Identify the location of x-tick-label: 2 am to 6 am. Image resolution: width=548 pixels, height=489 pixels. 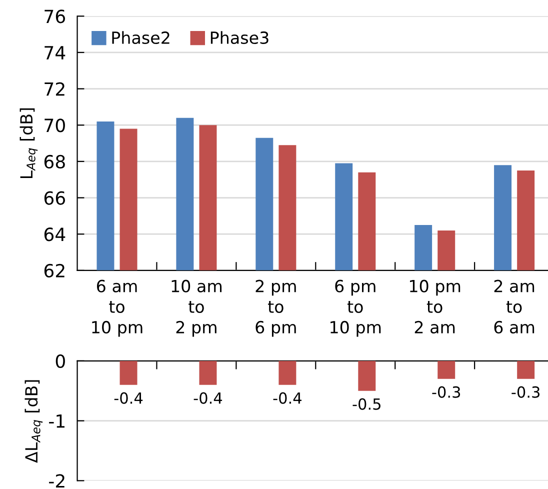
(514, 307).